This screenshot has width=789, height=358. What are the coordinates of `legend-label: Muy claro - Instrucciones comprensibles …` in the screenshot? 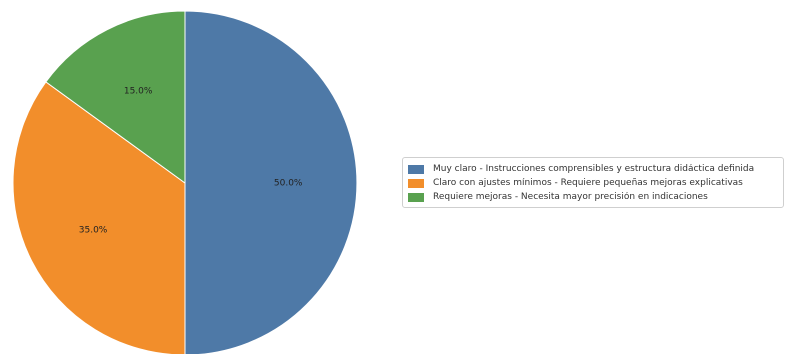 It's located at (594, 169).